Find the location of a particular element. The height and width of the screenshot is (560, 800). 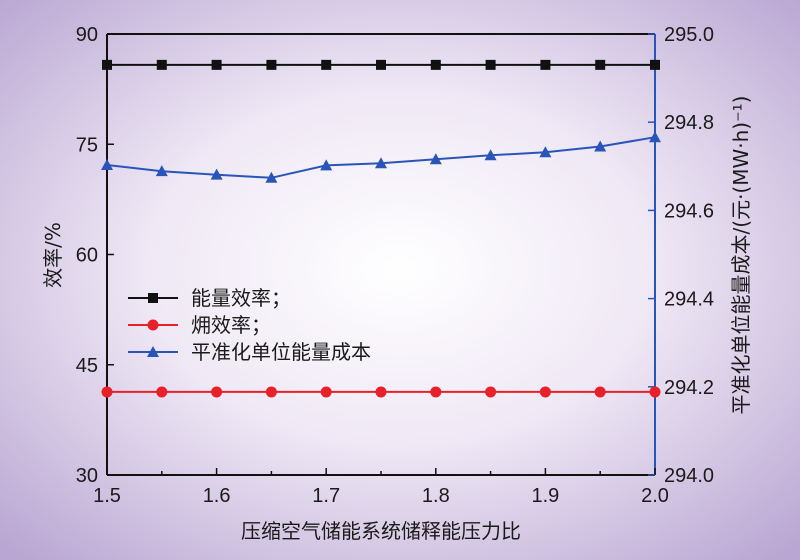

legend-item-energy-efficiency: 能量效率； is located at coordinates (209, 298).